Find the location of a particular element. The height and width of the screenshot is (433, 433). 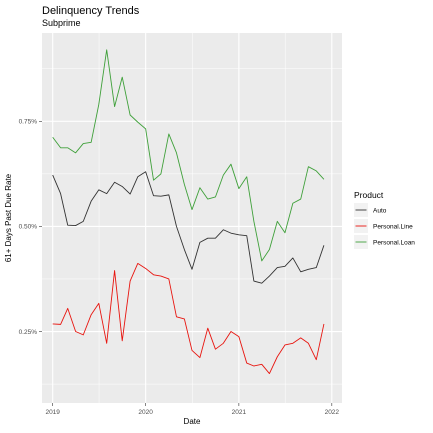

x-tick-label: 2020 is located at coordinates (145, 412).